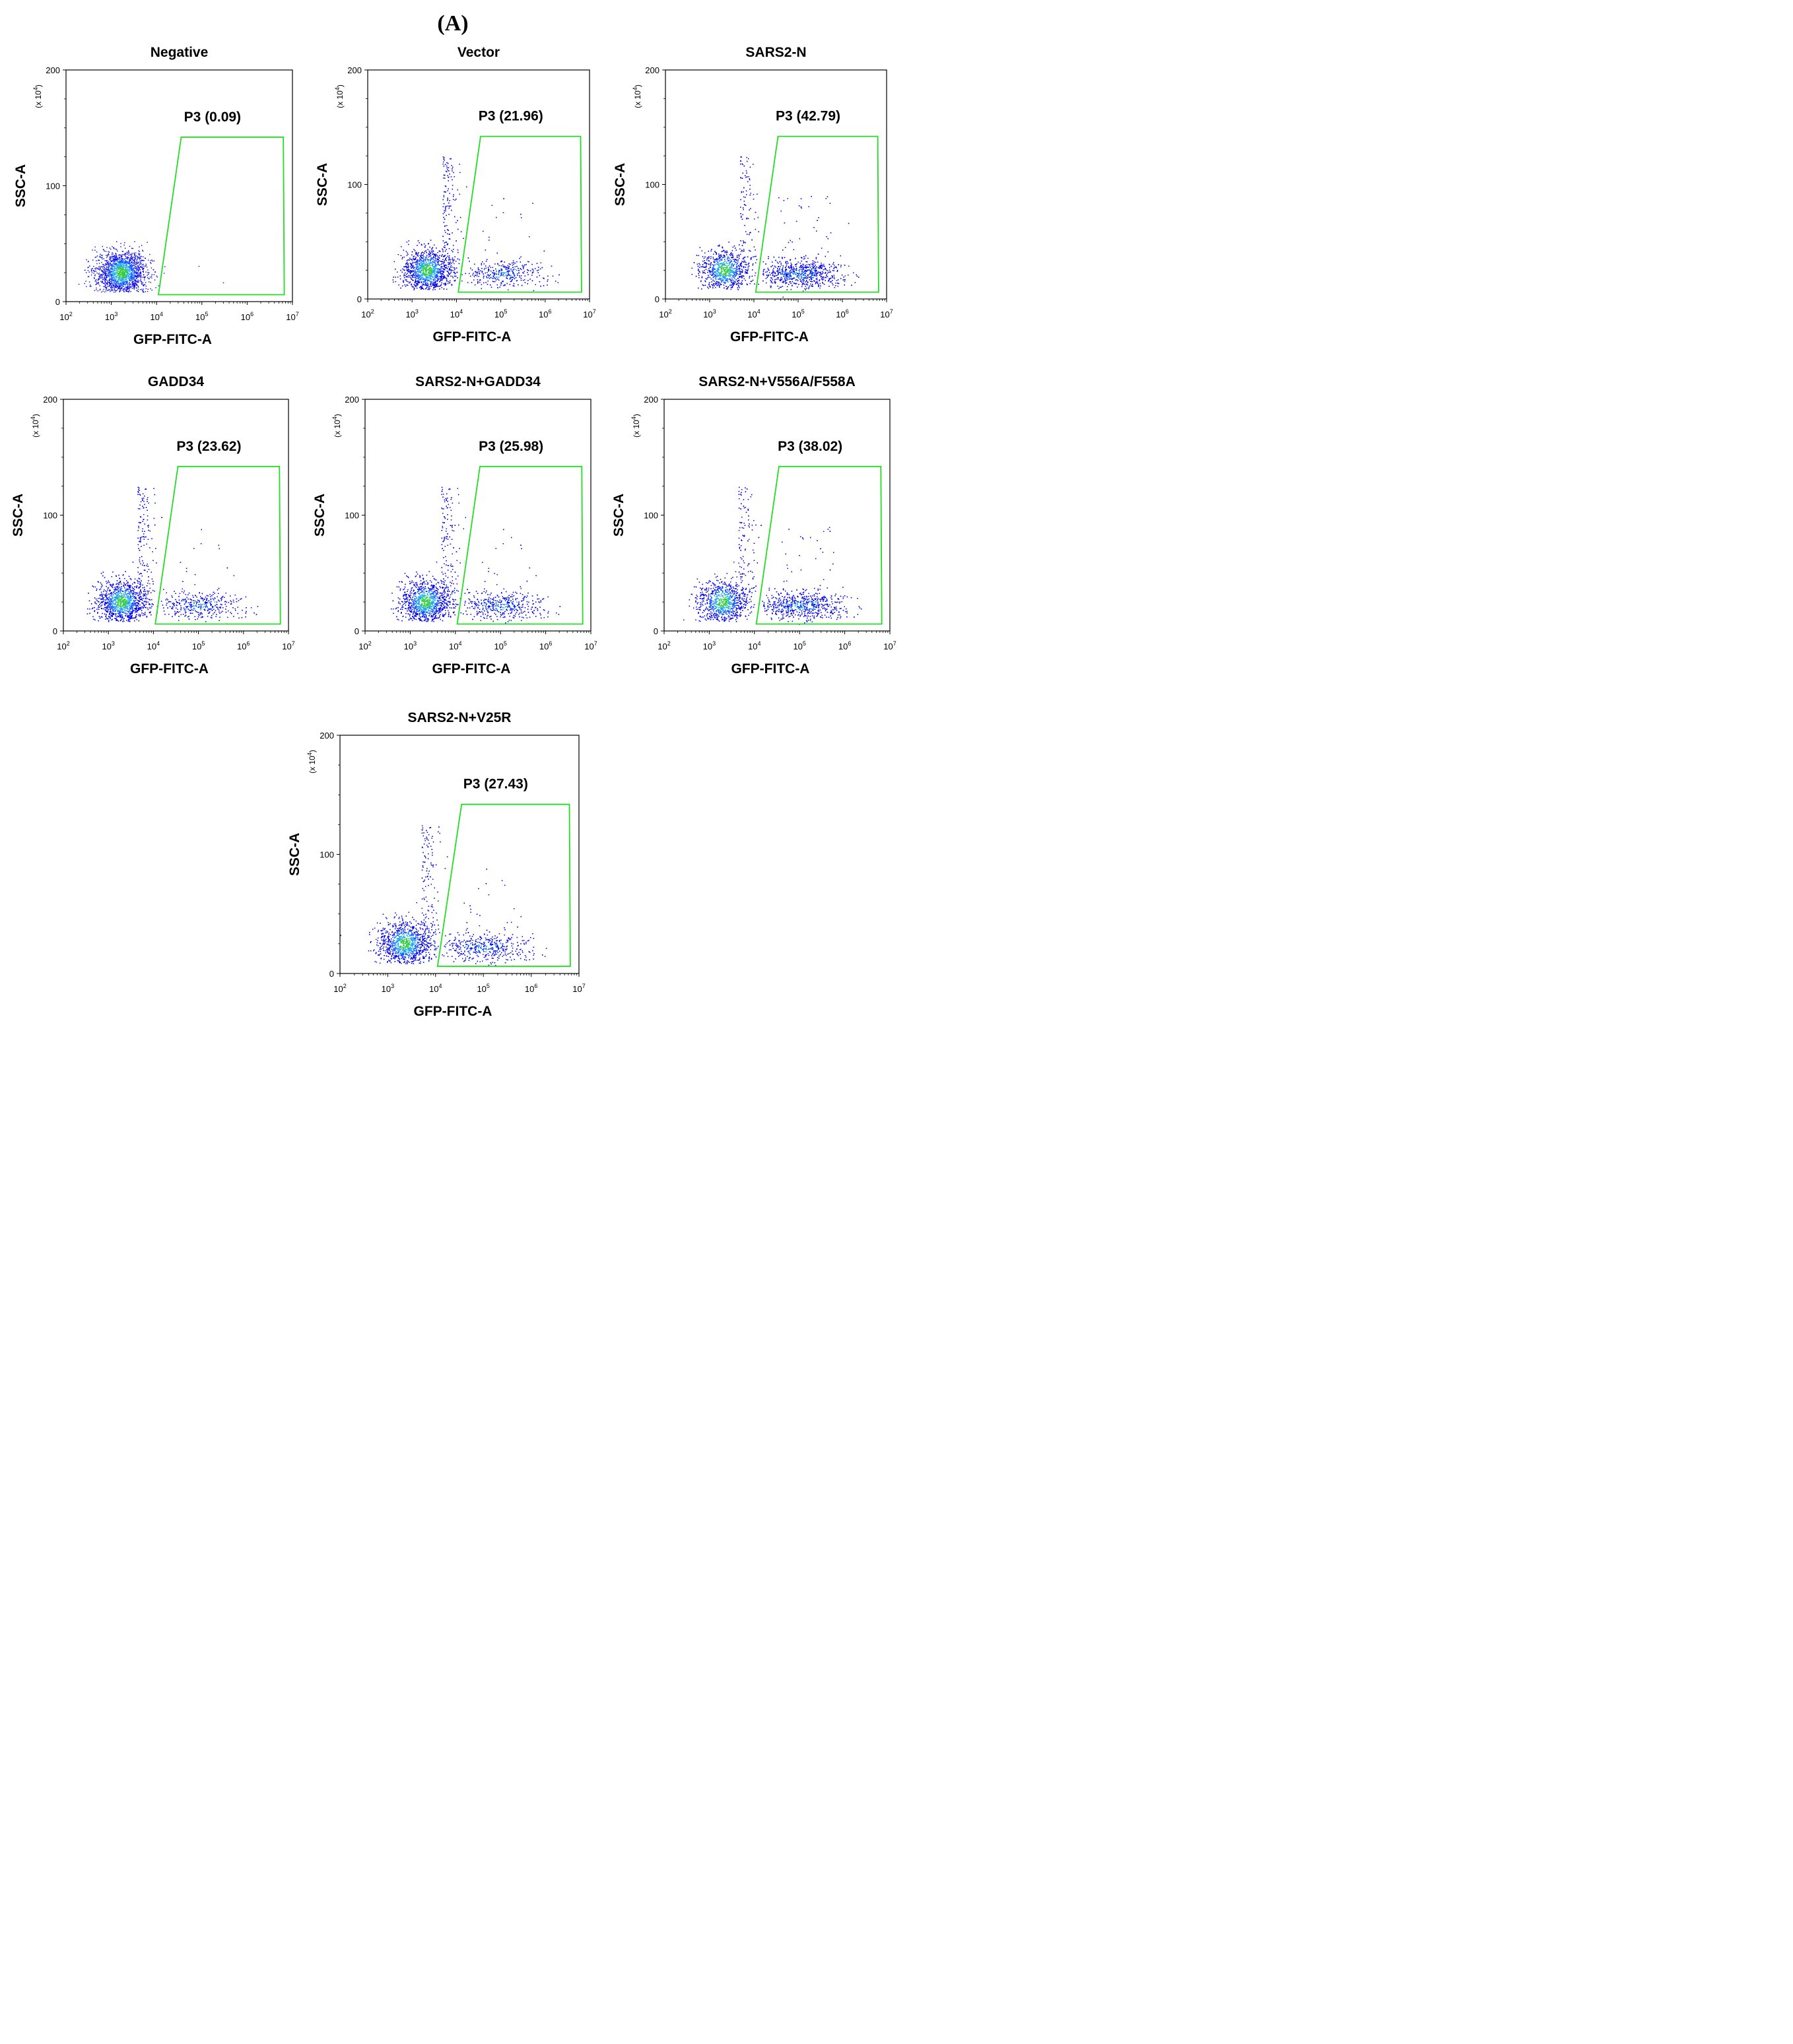 The height and width of the screenshot is (2044, 1793). What do you see at coordinates (292, 316) in the screenshot?
I see `x-tick-label: 107` at bounding box center [292, 316].